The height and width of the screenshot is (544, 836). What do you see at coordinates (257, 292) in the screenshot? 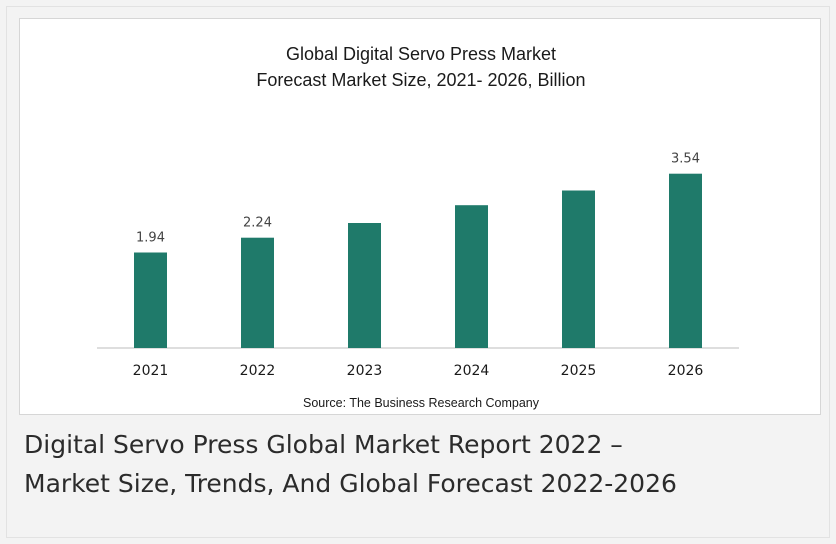
I see `bar-2022` at bounding box center [257, 292].